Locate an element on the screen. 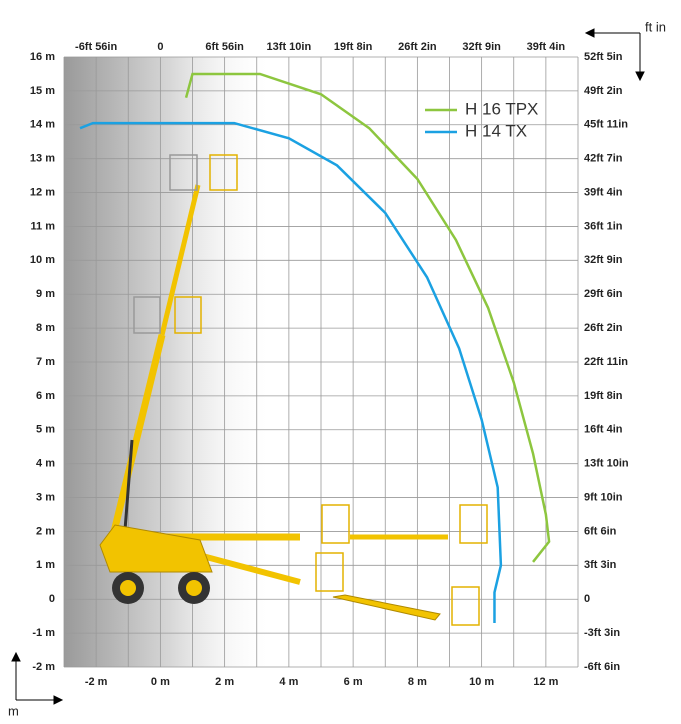 This screenshot has height=724, width=681. chassis is located at coordinates (156, 548).